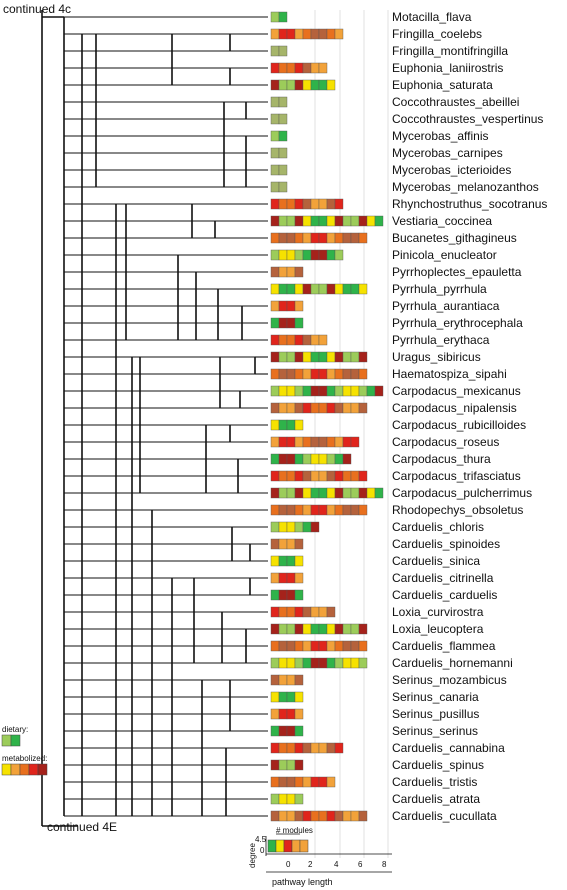 The image size is (567, 890). What do you see at coordinates (24, 755) in the screenshot?
I see `legend` at bounding box center [24, 755].